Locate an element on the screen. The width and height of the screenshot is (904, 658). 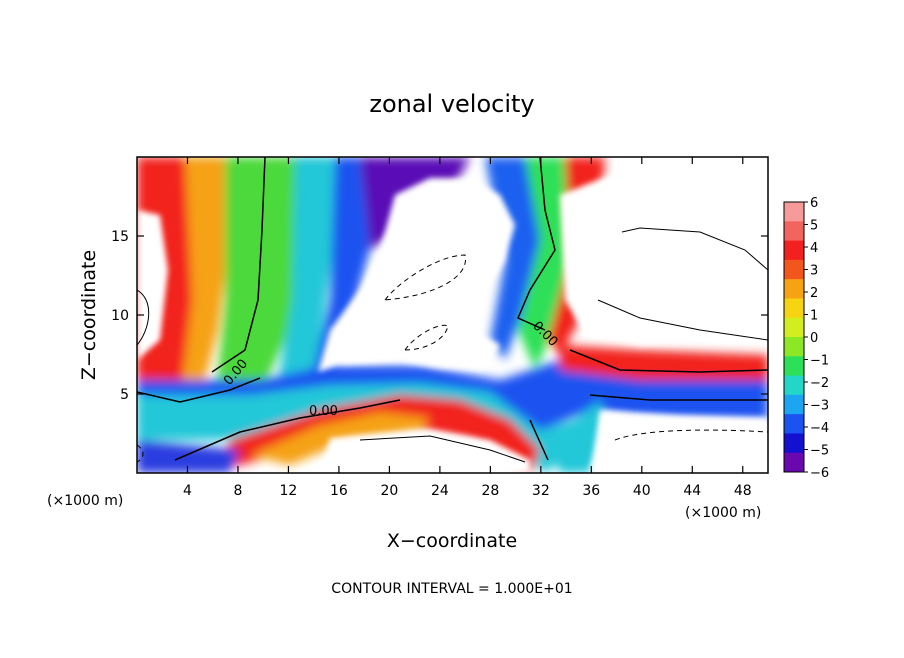
x-tick-label: 36 is located at coordinates (591, 491).